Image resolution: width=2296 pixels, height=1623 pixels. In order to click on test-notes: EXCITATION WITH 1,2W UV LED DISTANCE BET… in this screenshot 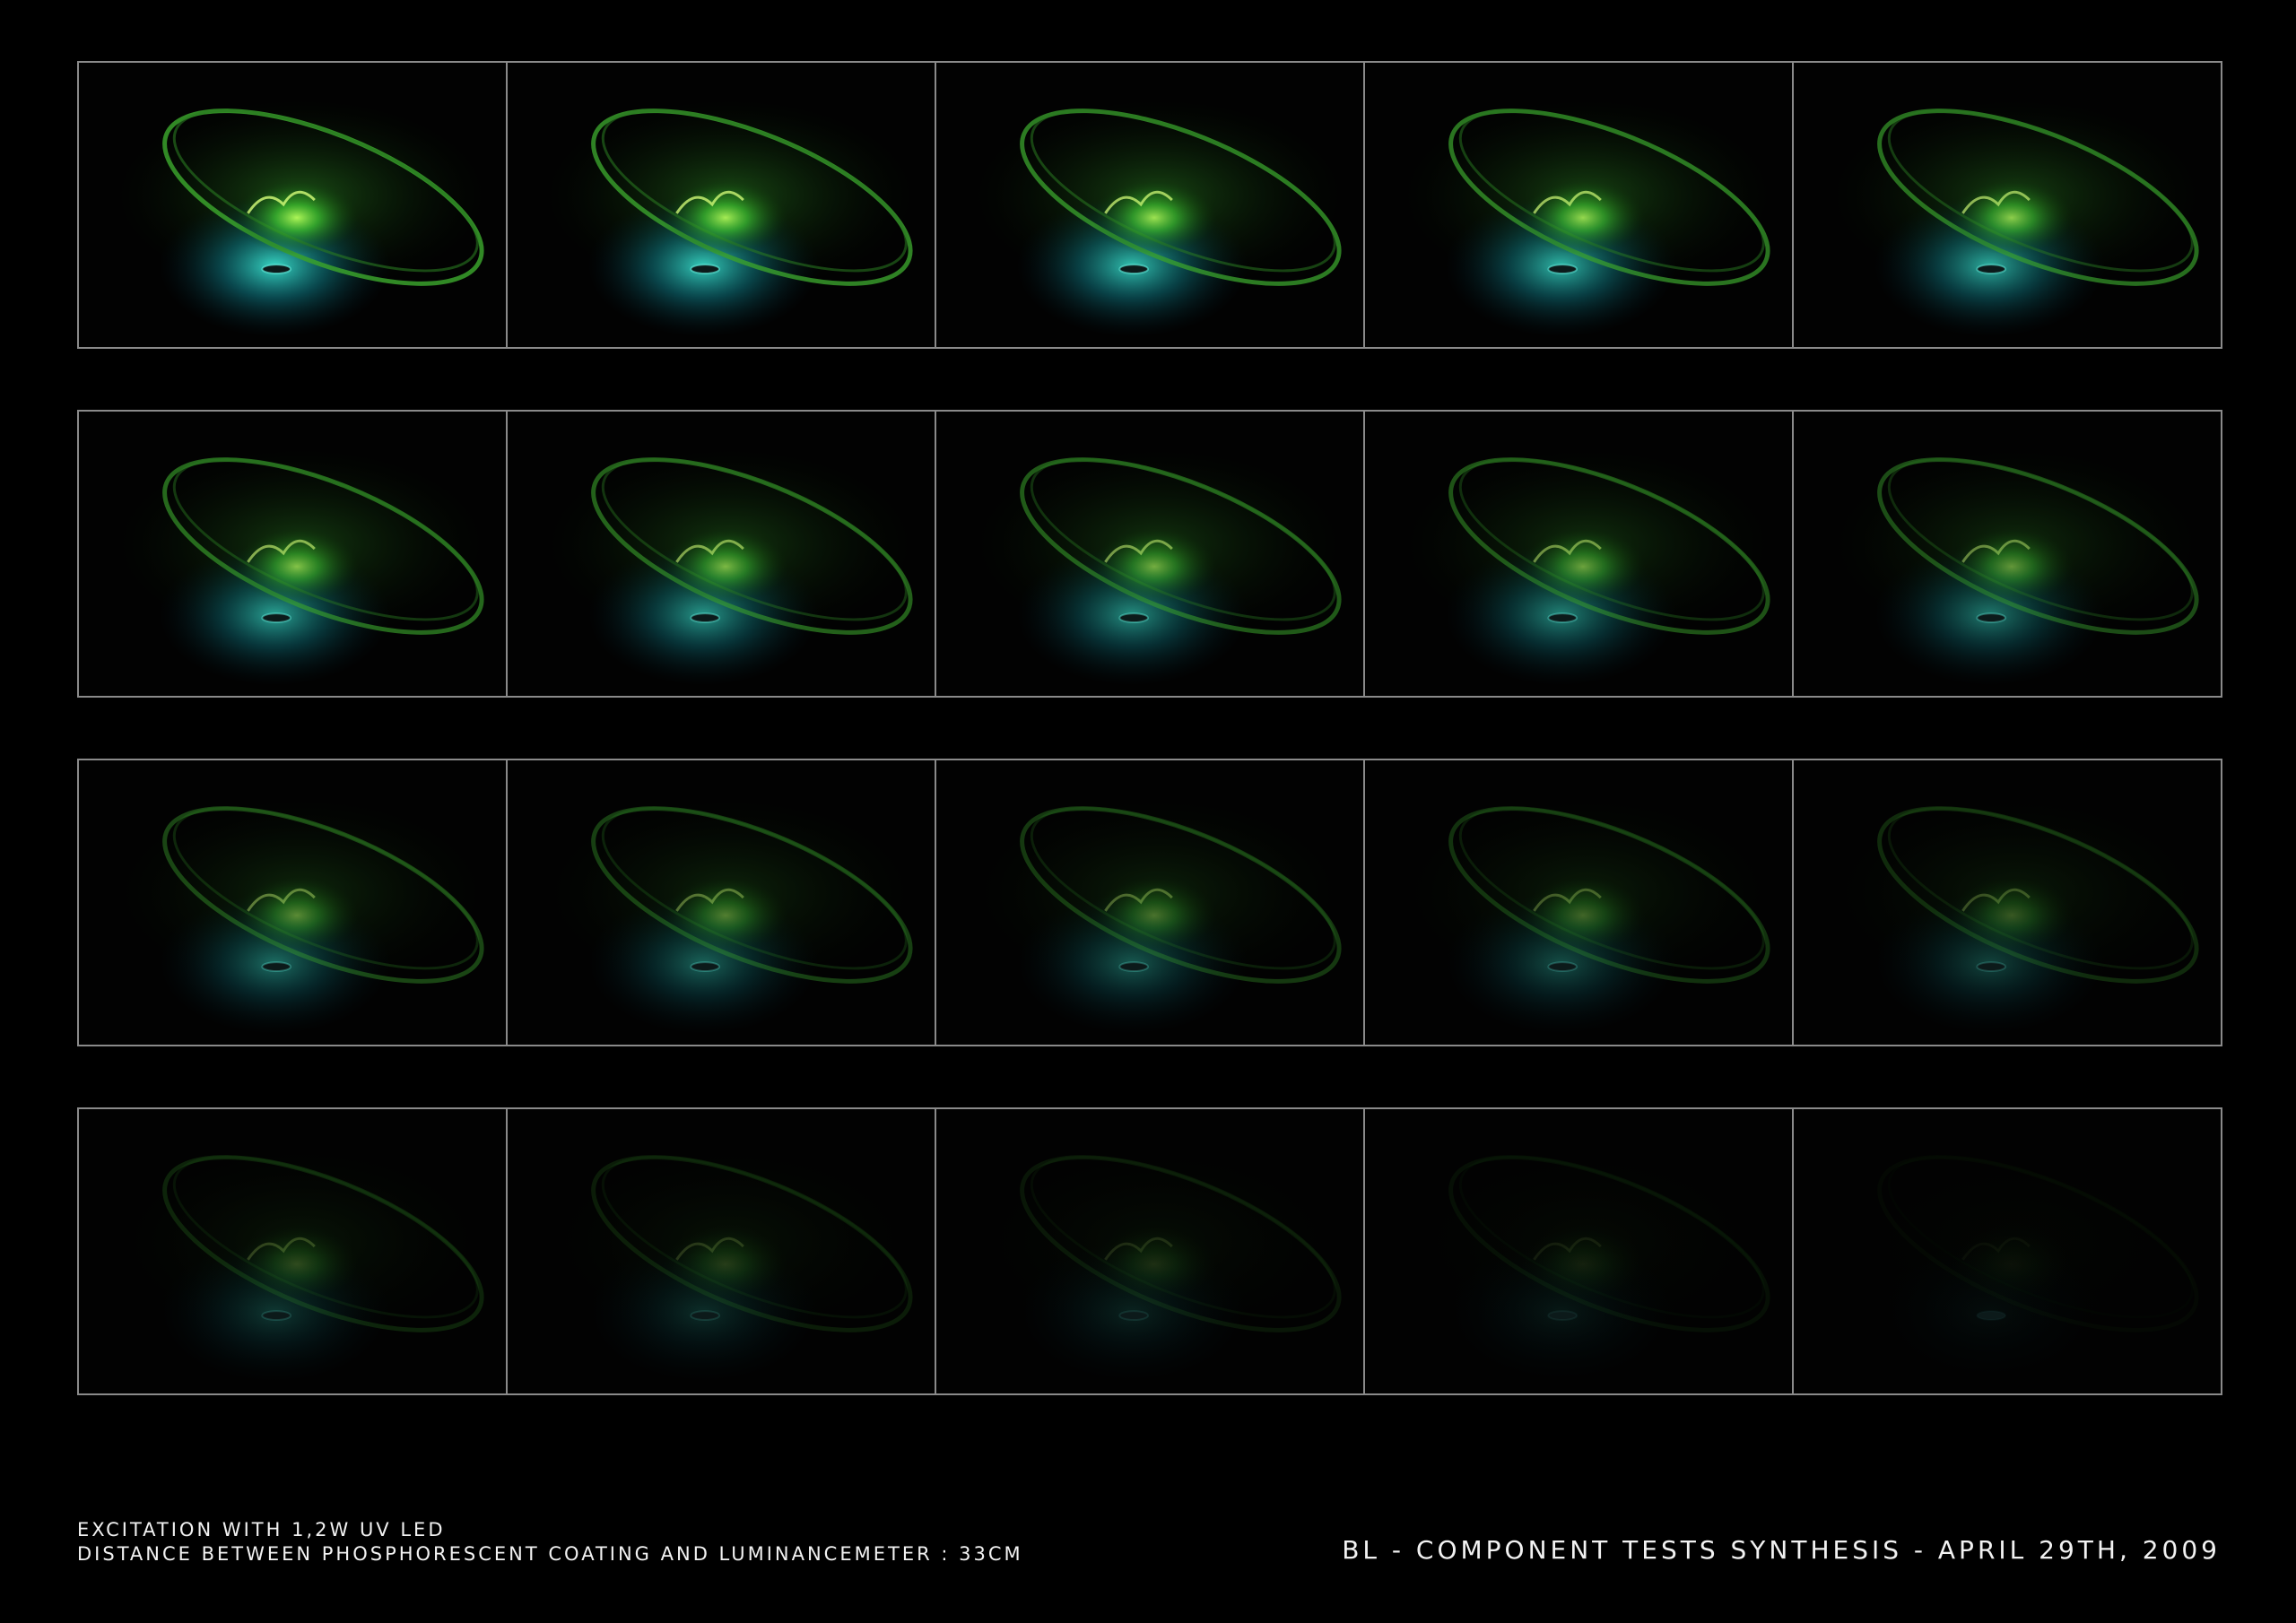, I will do `click(550, 1542)`.